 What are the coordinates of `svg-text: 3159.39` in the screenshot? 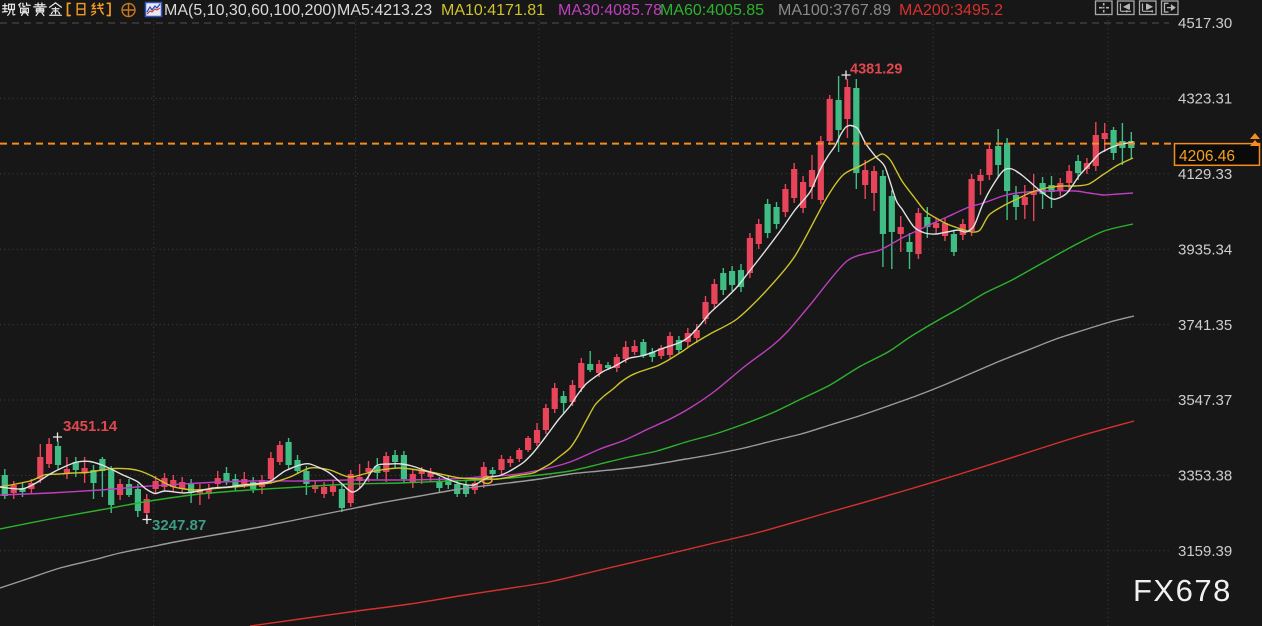 It's located at (1205, 551).